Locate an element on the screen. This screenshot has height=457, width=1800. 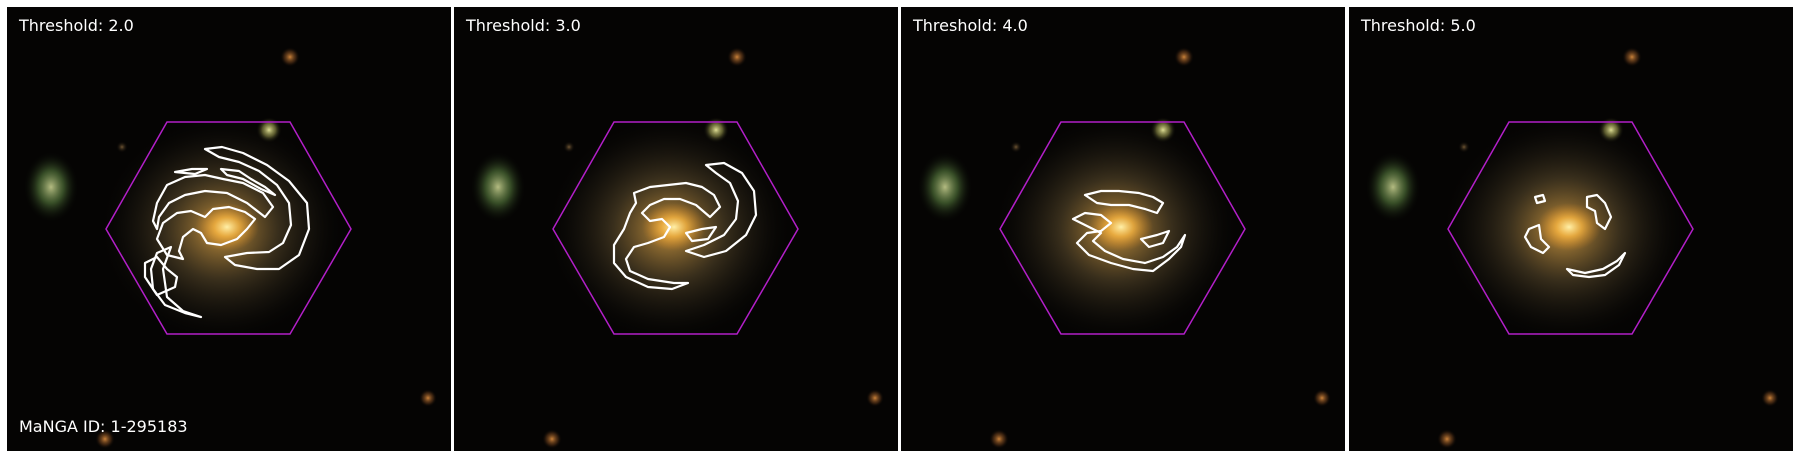
threshold-label: Threshold: 2.0 is located at coordinates (76, 25).